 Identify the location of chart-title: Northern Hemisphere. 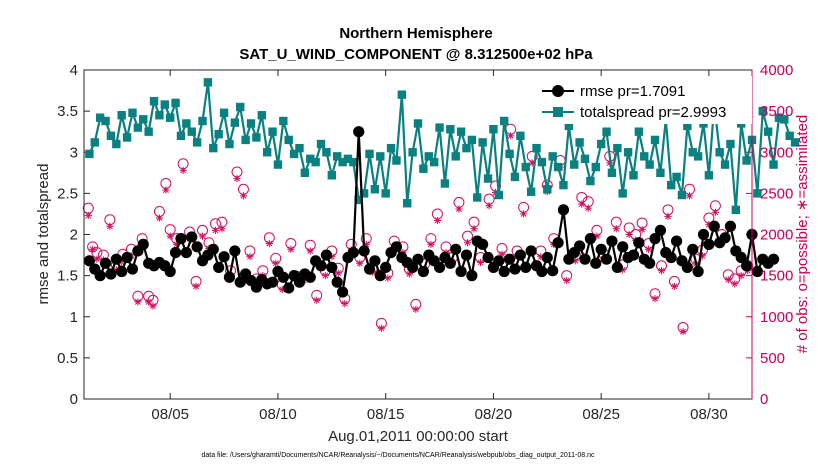
(415, 33).